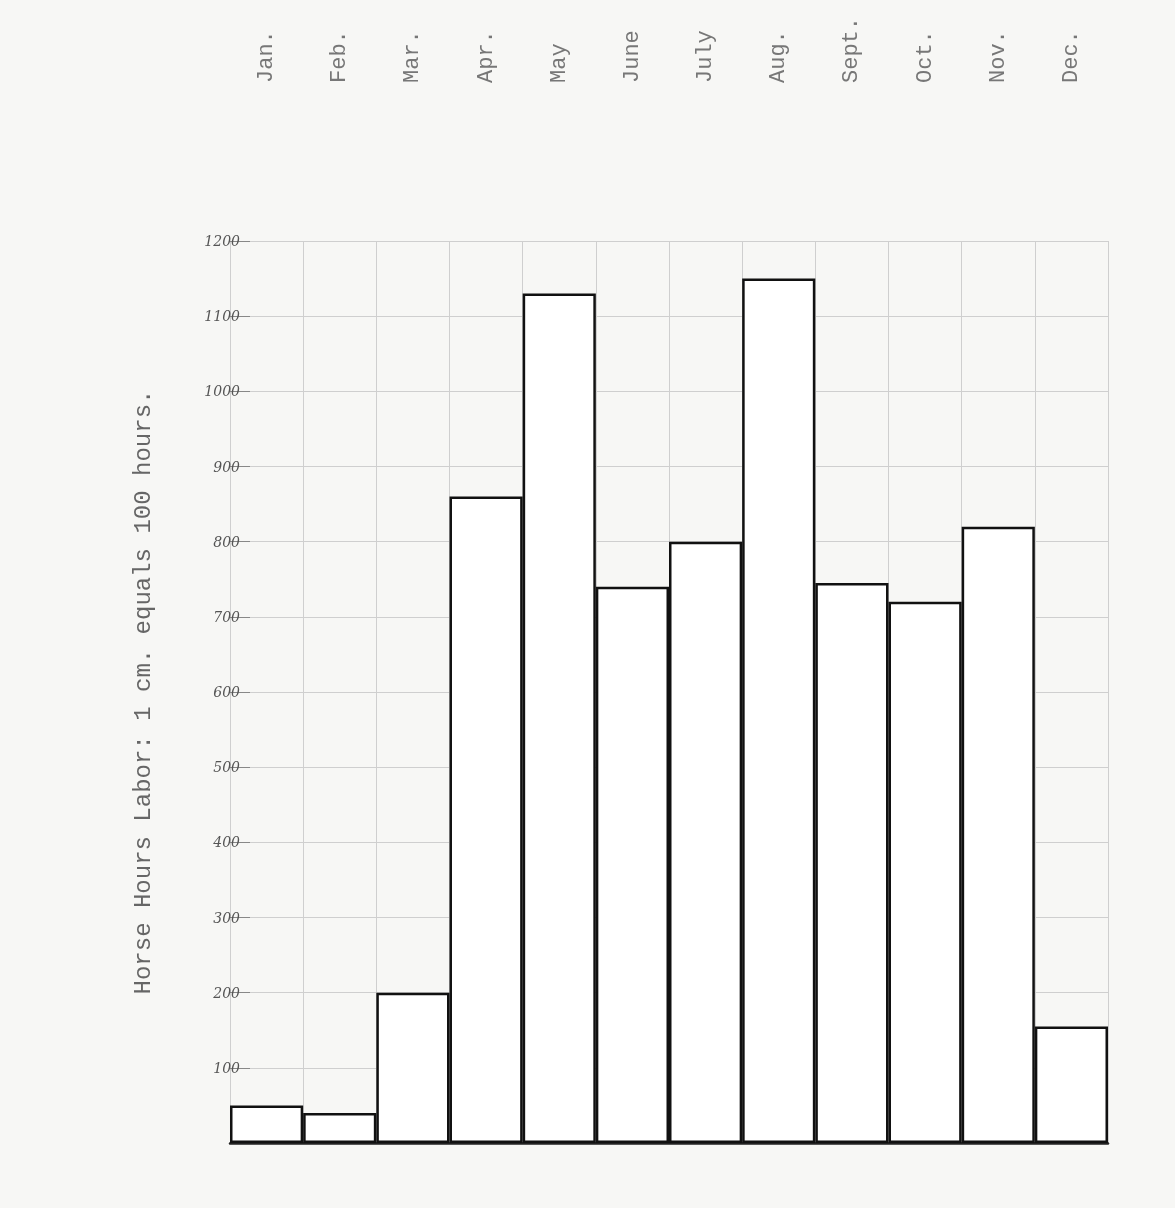  What do you see at coordinates (227, 466) in the screenshot?
I see `y-tick-label: 900` at bounding box center [227, 466].